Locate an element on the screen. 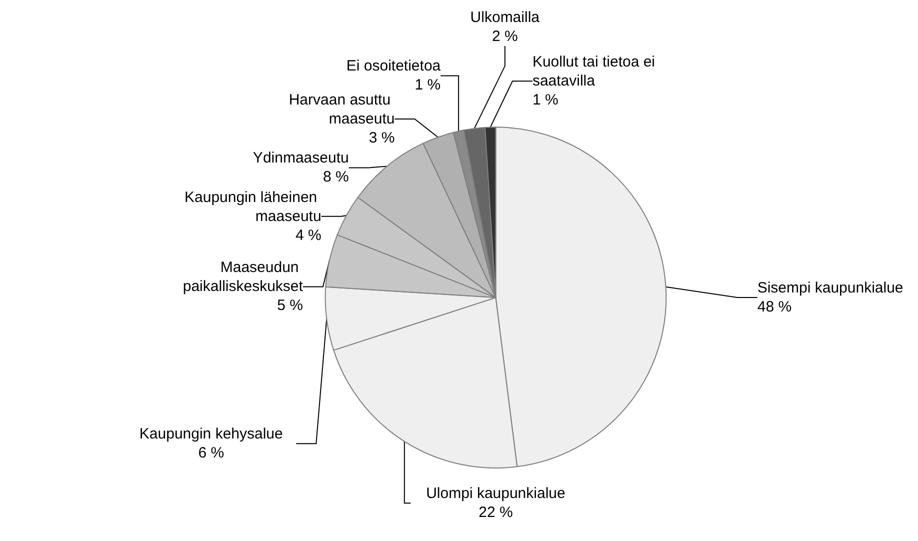  data-label: 48 % is located at coordinates (774, 307).